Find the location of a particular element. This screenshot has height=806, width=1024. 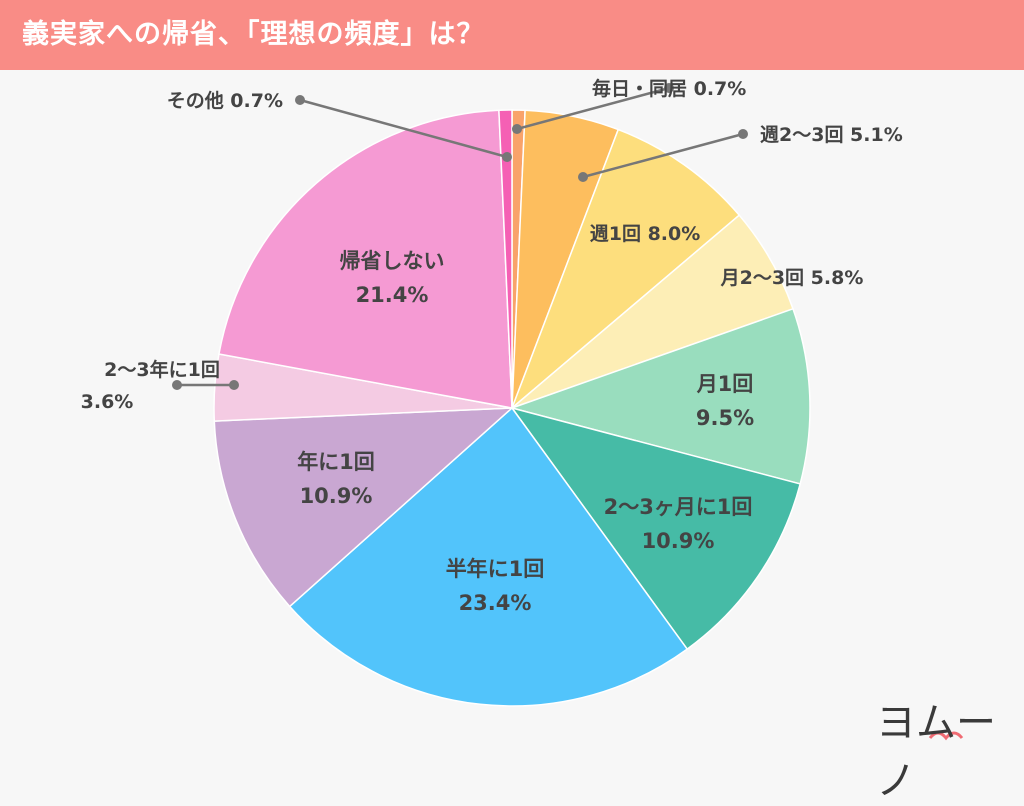

slice-label-5: 2〜3ヶ月に1回 is located at coordinates (678, 507).